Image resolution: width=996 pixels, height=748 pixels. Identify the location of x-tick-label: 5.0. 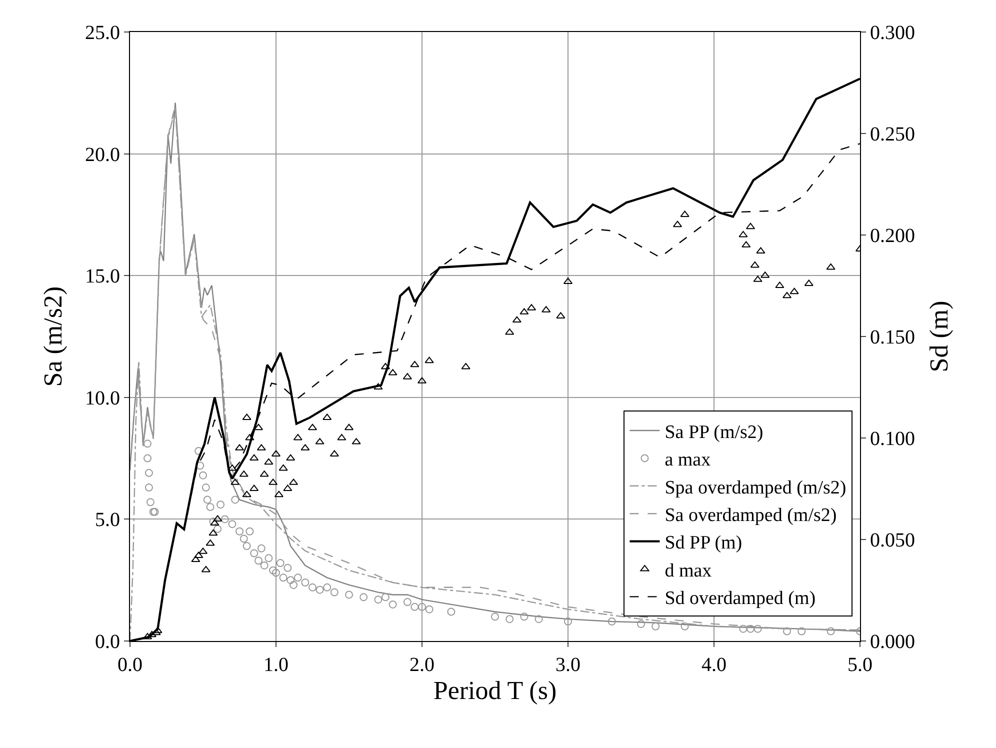
(860, 665).